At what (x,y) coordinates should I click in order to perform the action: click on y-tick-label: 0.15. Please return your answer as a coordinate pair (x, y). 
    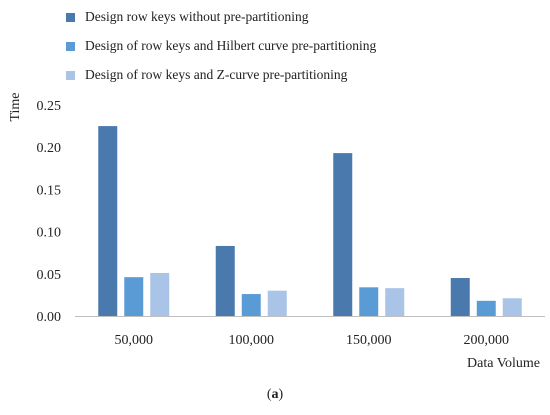
    Looking at the image, I should click on (49, 190).